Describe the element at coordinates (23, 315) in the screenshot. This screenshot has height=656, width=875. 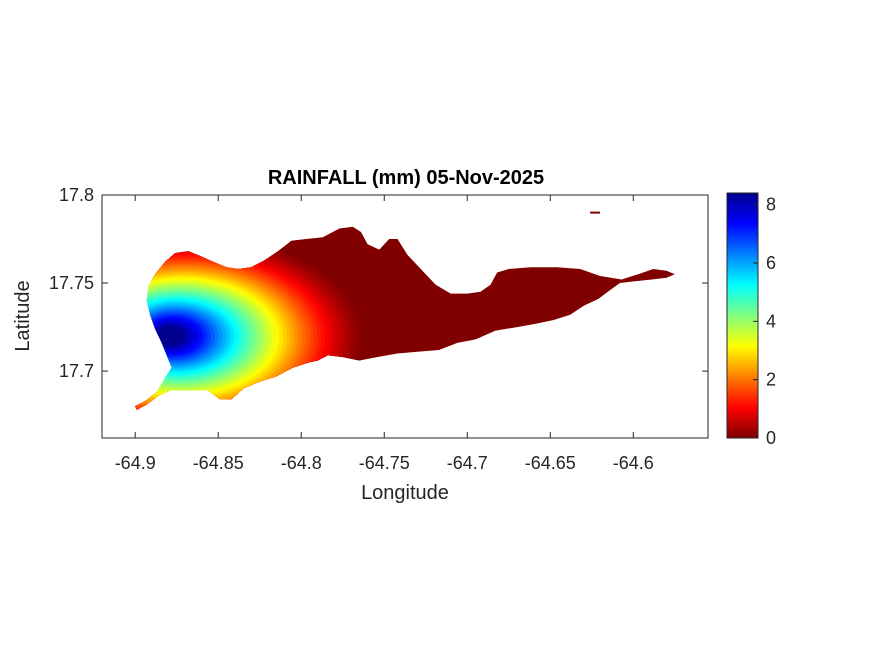
I see `y-axis-label: Latitude` at that location.